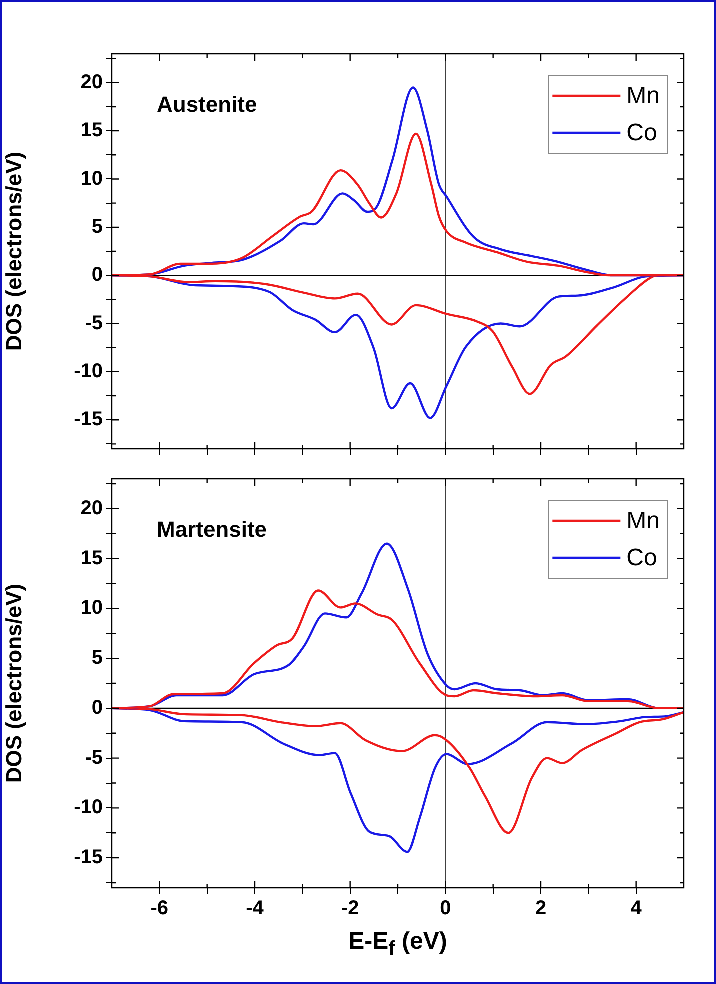  What do you see at coordinates (212, 529) in the screenshot?
I see `annotation: Martensite` at bounding box center [212, 529].